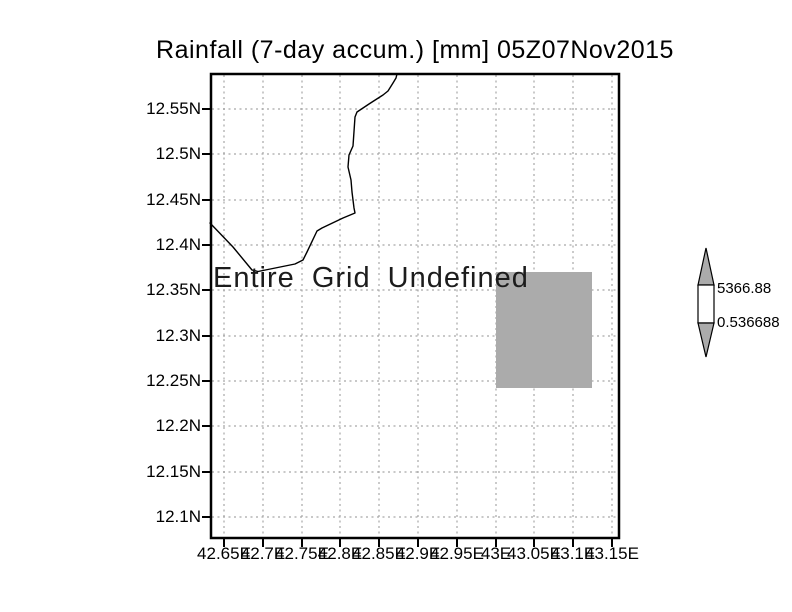 This screenshot has width=792, height=612. I want to click on y-axis-label: 12.5N, so click(178, 153).